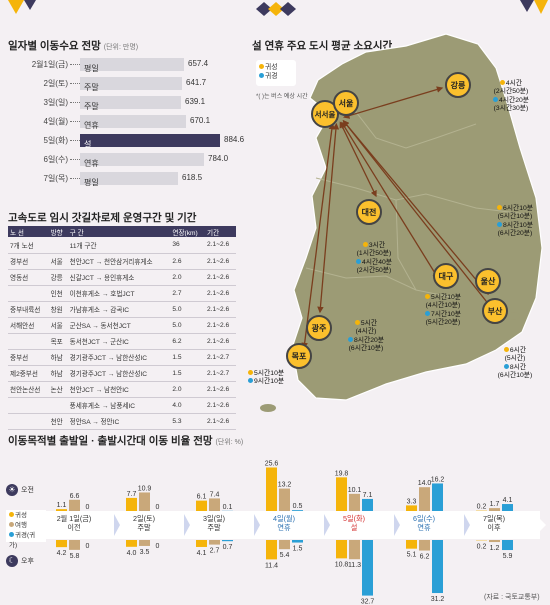 The width and height of the screenshot is (550, 605). I want to click on daily-kind: 연휴, so click(91, 125).